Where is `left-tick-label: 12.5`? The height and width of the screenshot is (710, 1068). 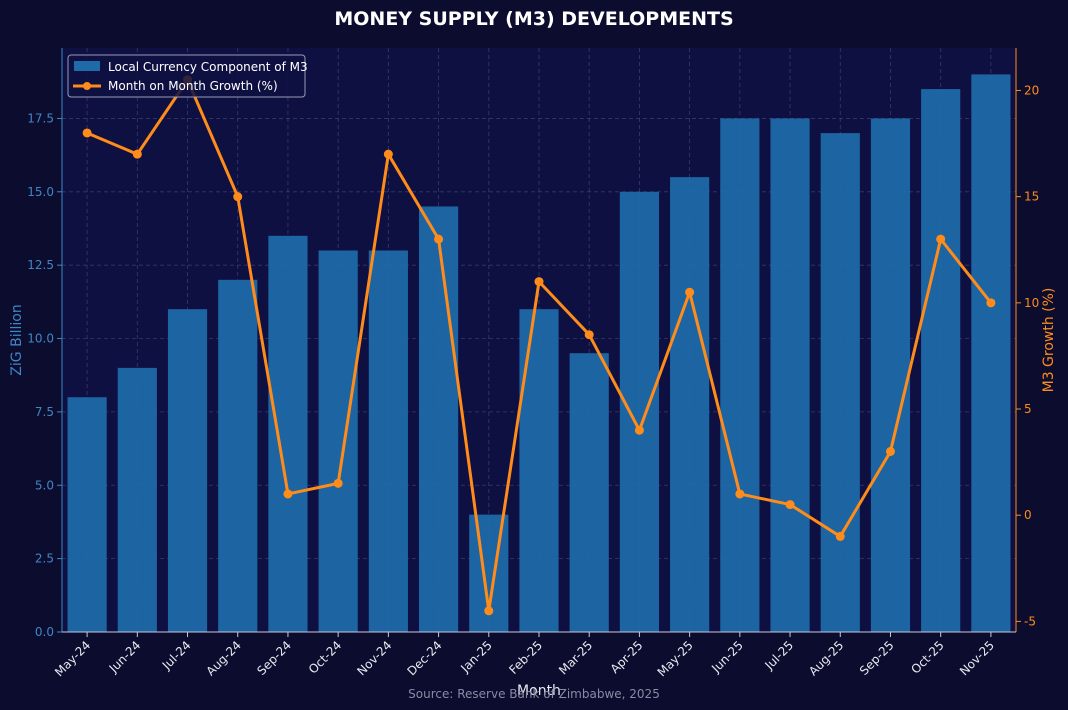 left-tick-label: 12.5 is located at coordinates (40, 265).